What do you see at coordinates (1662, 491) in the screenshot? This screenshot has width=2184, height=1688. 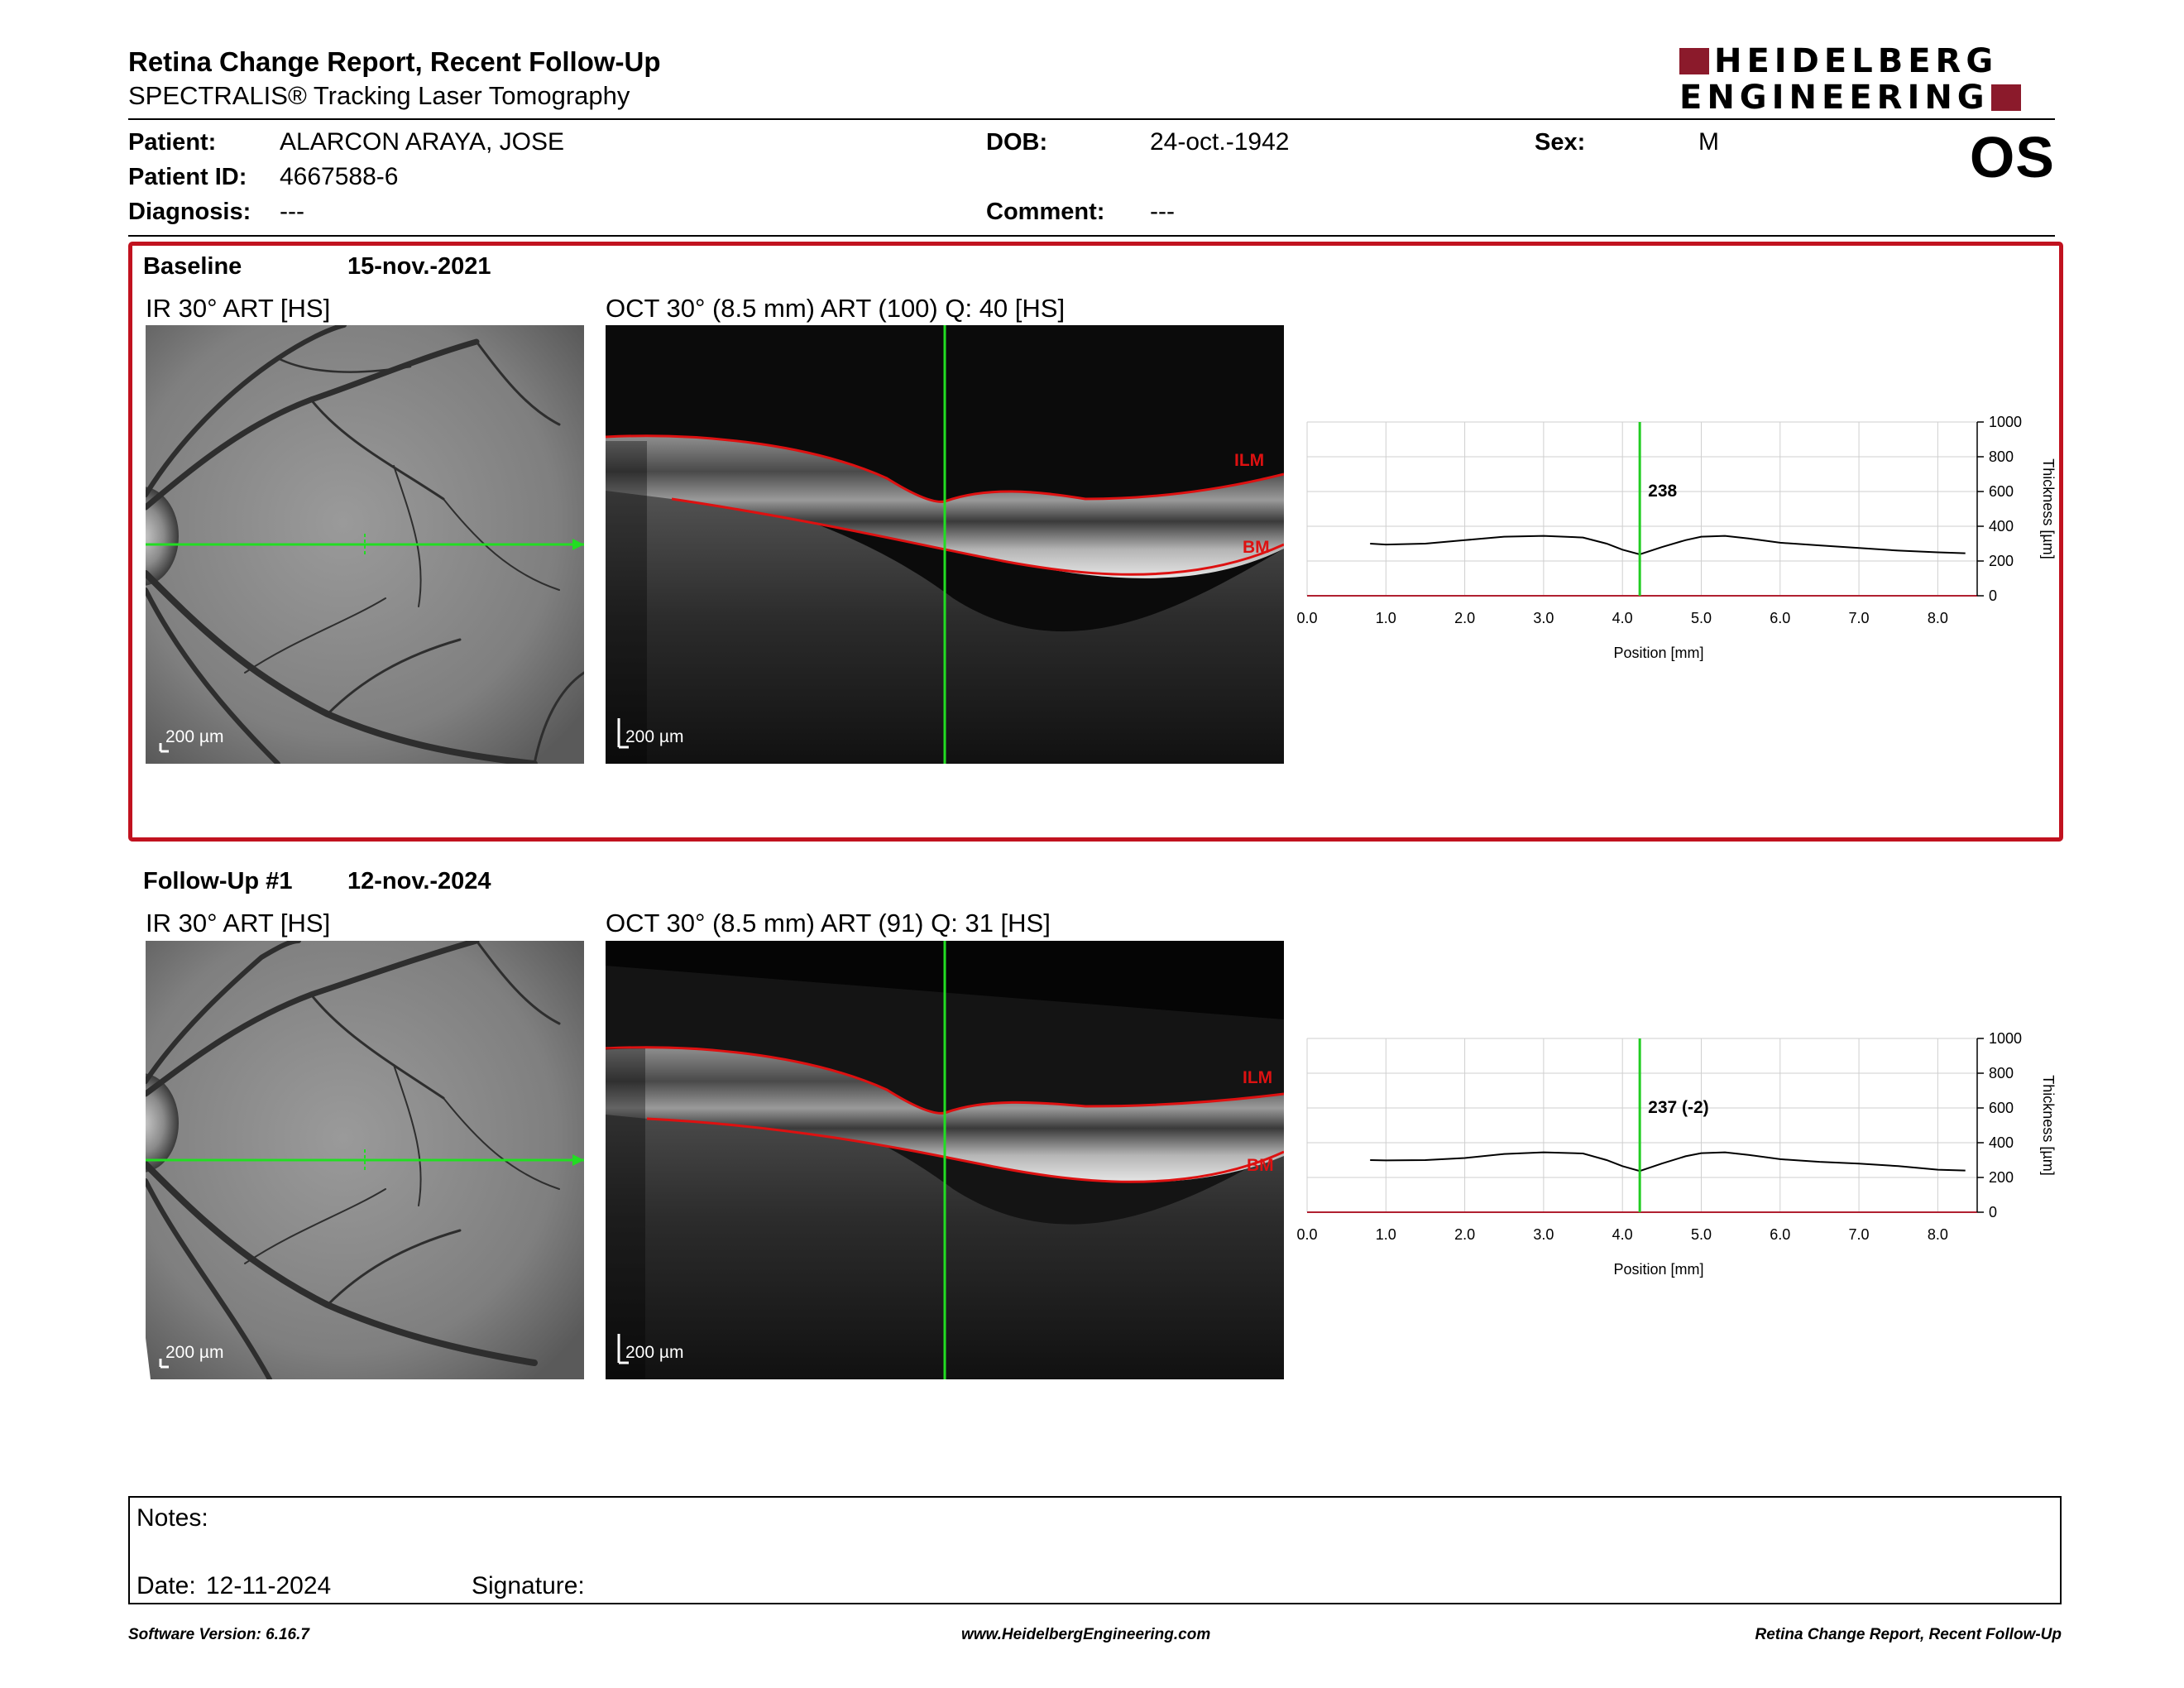 I see `cursor-value-label: 238` at bounding box center [1662, 491].